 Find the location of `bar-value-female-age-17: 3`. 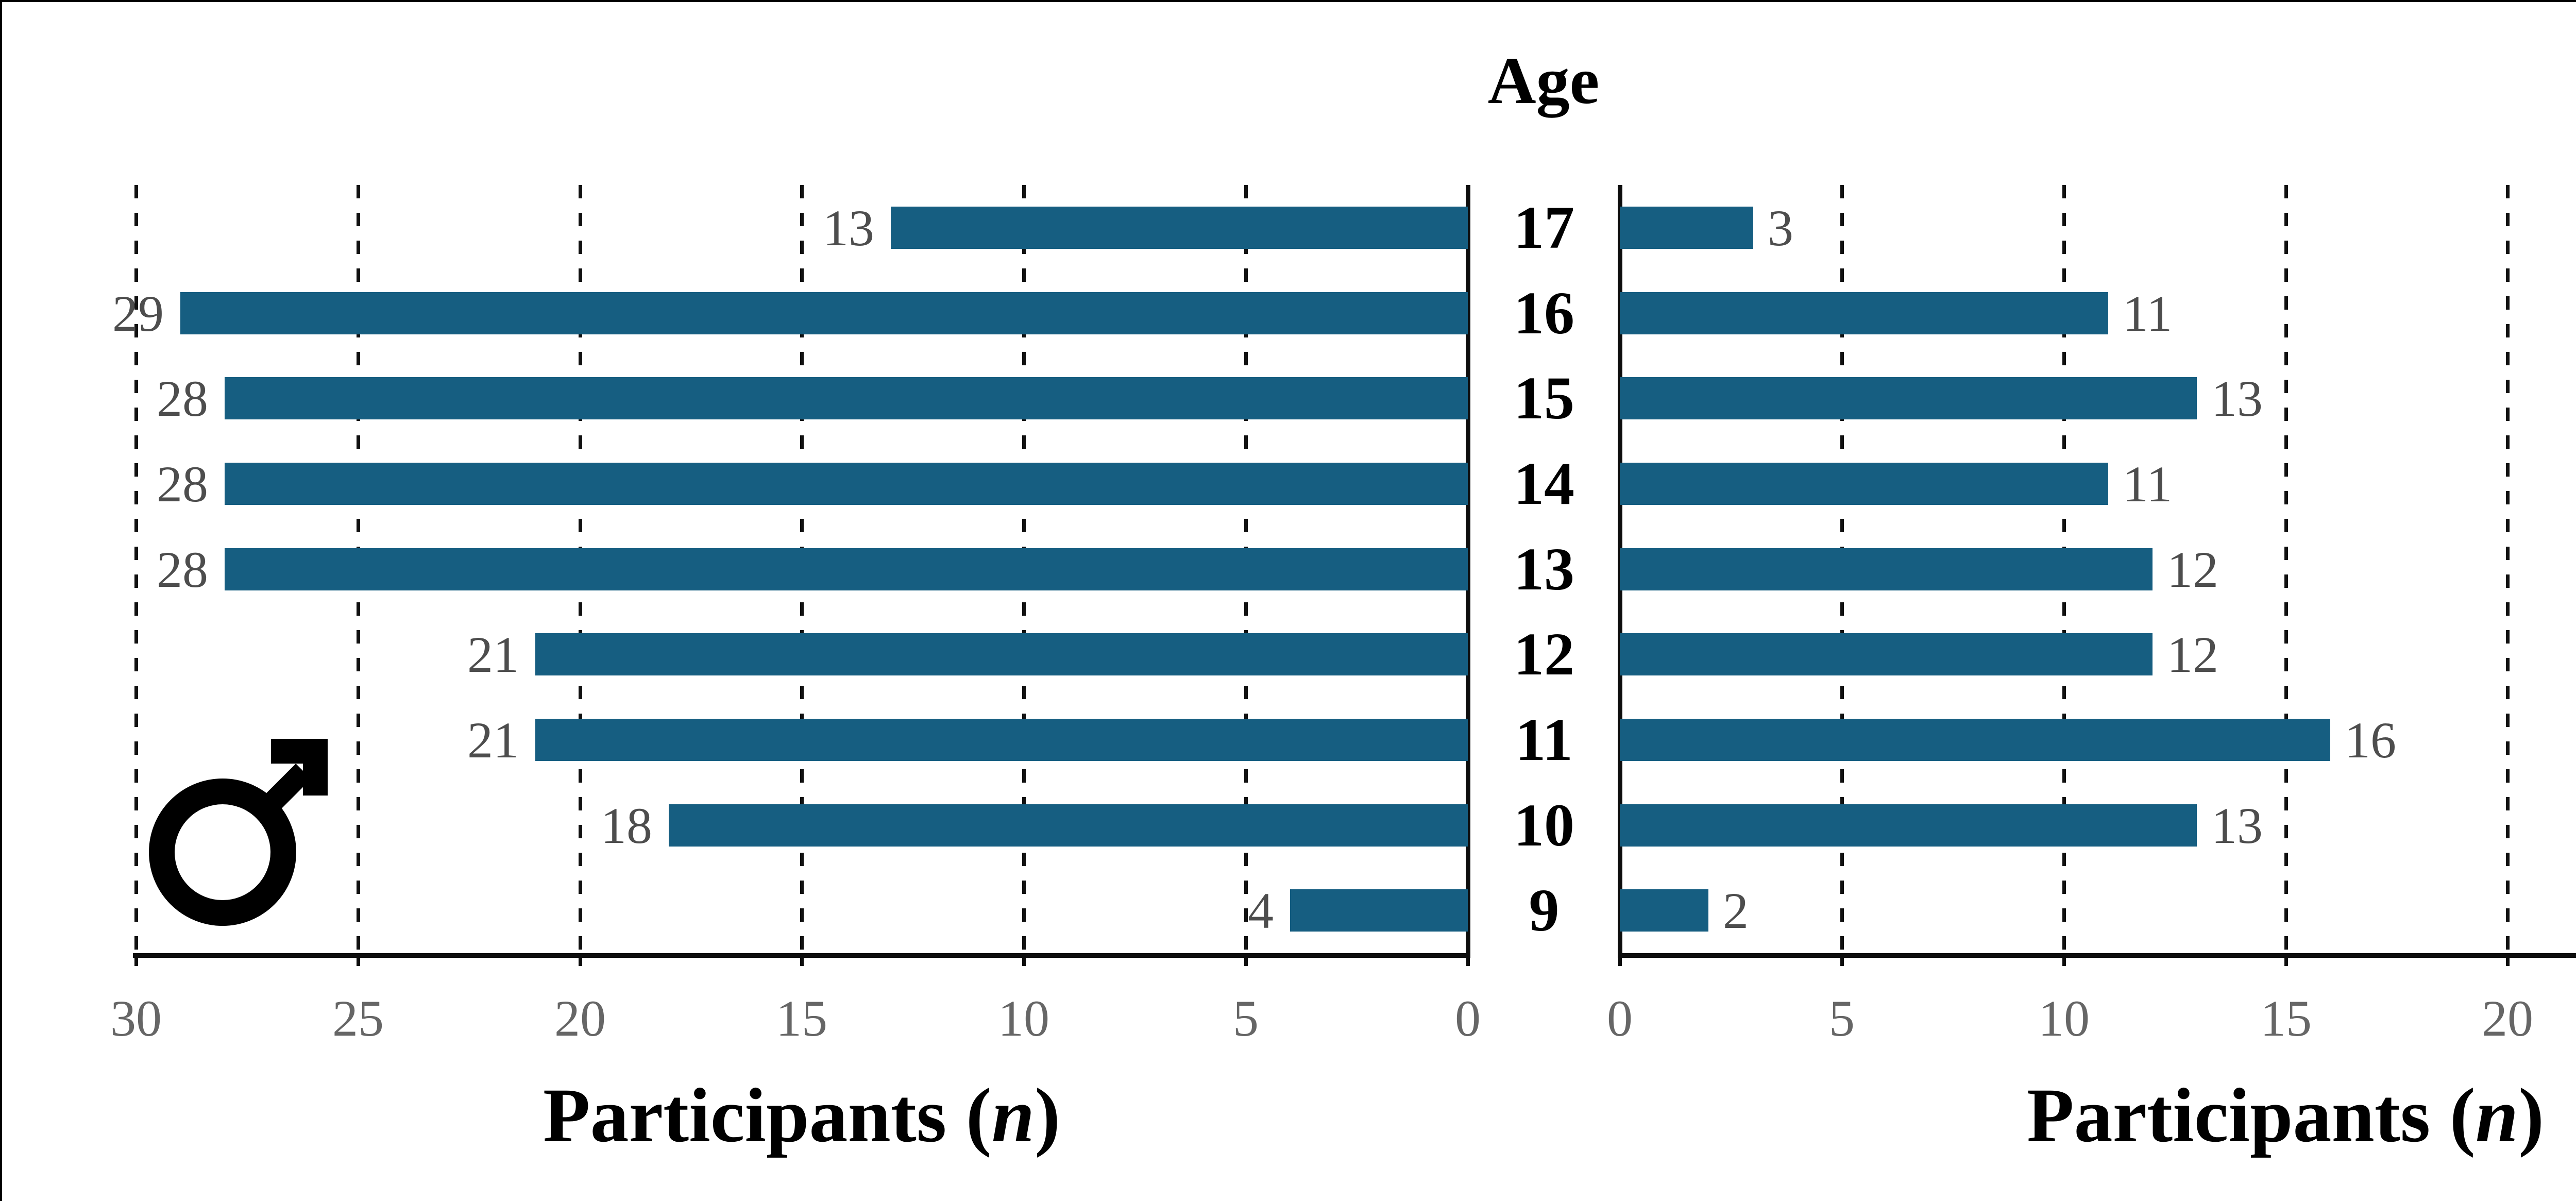

bar-value-female-age-17: 3 is located at coordinates (1780, 228).